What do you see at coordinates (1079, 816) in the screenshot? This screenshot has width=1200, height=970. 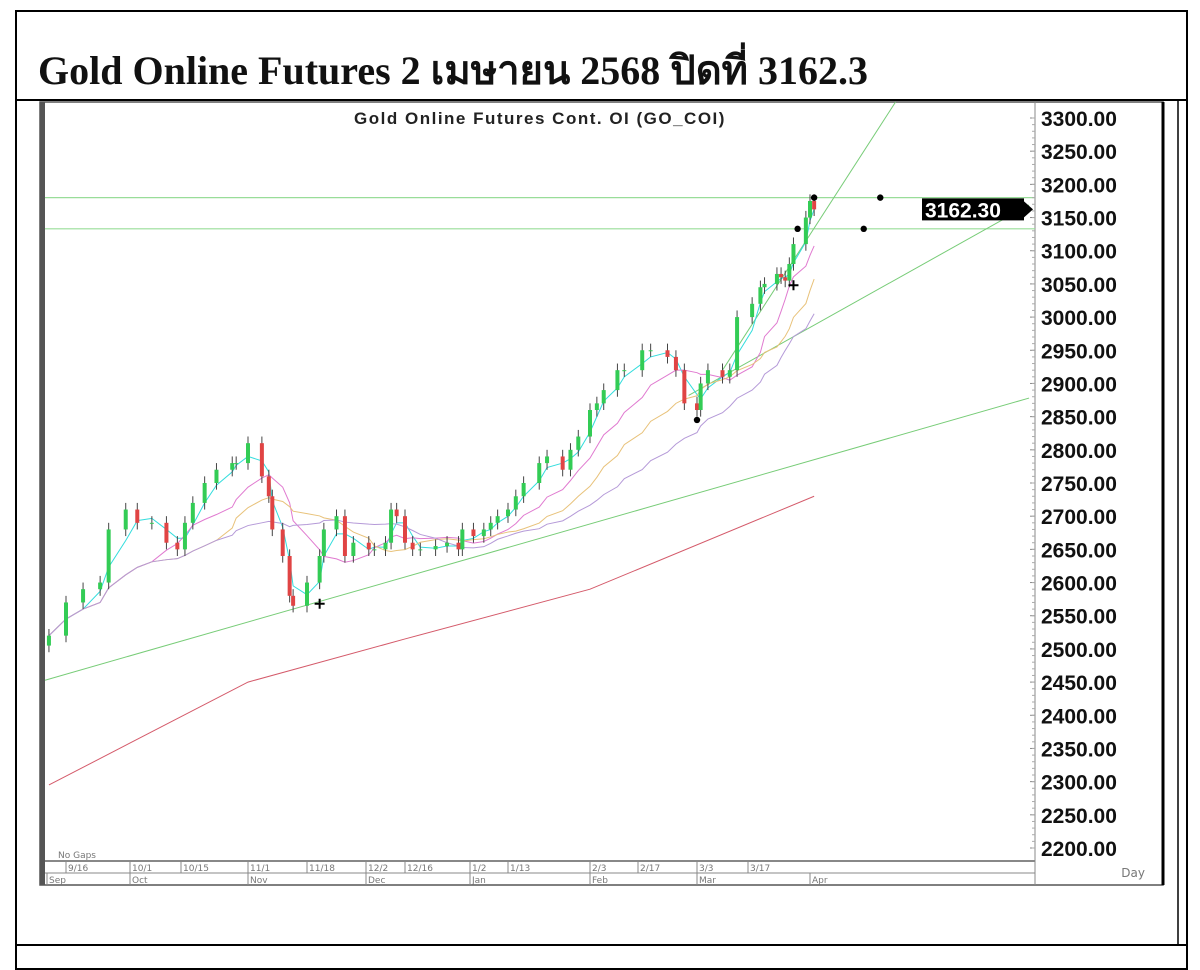 I see `y-tick-label: 2250.00` at bounding box center [1079, 816].